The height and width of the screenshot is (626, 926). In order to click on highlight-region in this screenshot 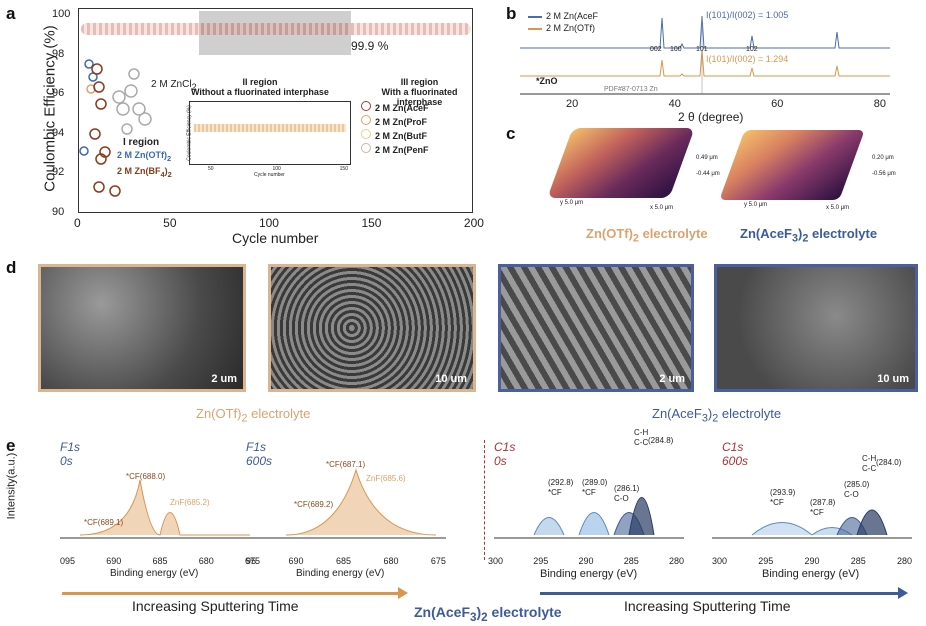, I will do `click(275, 33)`.